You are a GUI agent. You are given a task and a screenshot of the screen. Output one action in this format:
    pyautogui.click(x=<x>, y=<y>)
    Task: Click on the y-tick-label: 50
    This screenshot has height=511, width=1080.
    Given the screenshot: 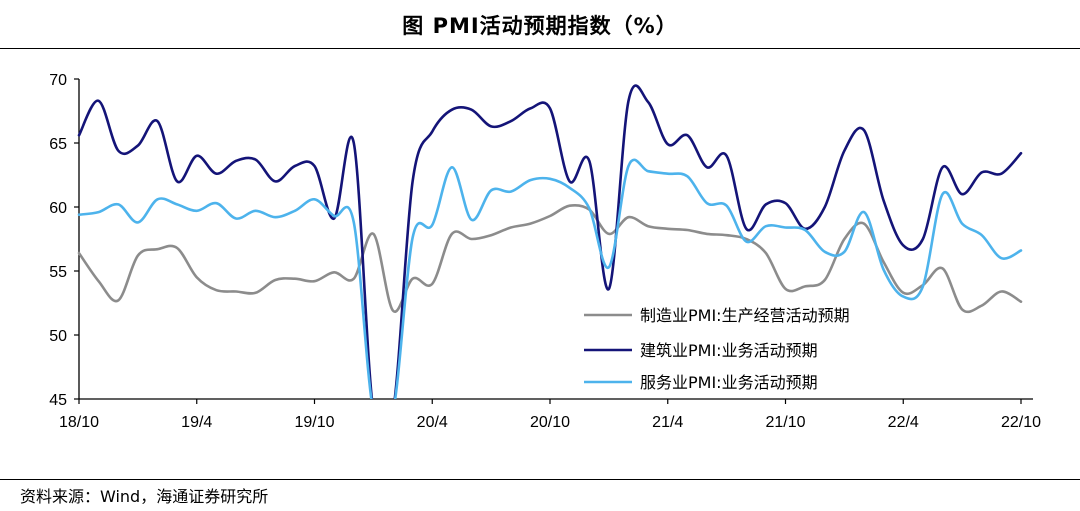 What is the action you would take?
    pyautogui.click(x=58, y=336)
    